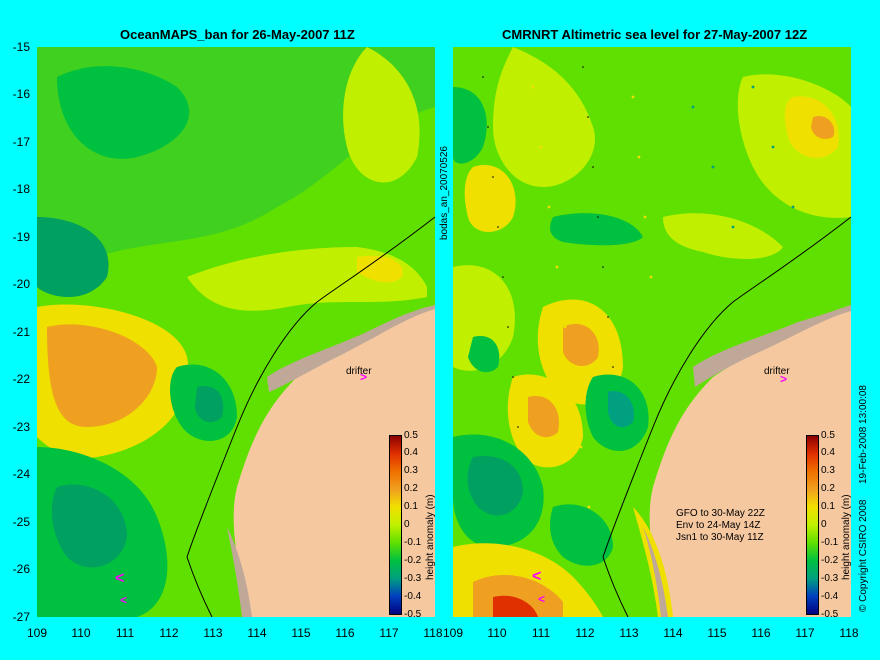 Image resolution: width=880 pixels, height=660 pixels. Describe the element at coordinates (21, 617) in the screenshot. I see `y-tick: -27` at that location.